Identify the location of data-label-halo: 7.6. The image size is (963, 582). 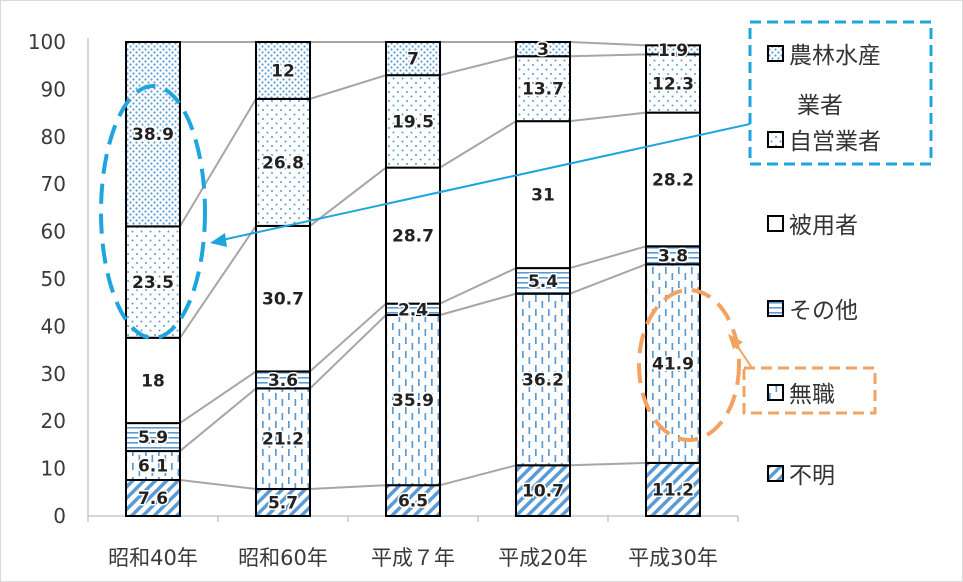
(153, 499).